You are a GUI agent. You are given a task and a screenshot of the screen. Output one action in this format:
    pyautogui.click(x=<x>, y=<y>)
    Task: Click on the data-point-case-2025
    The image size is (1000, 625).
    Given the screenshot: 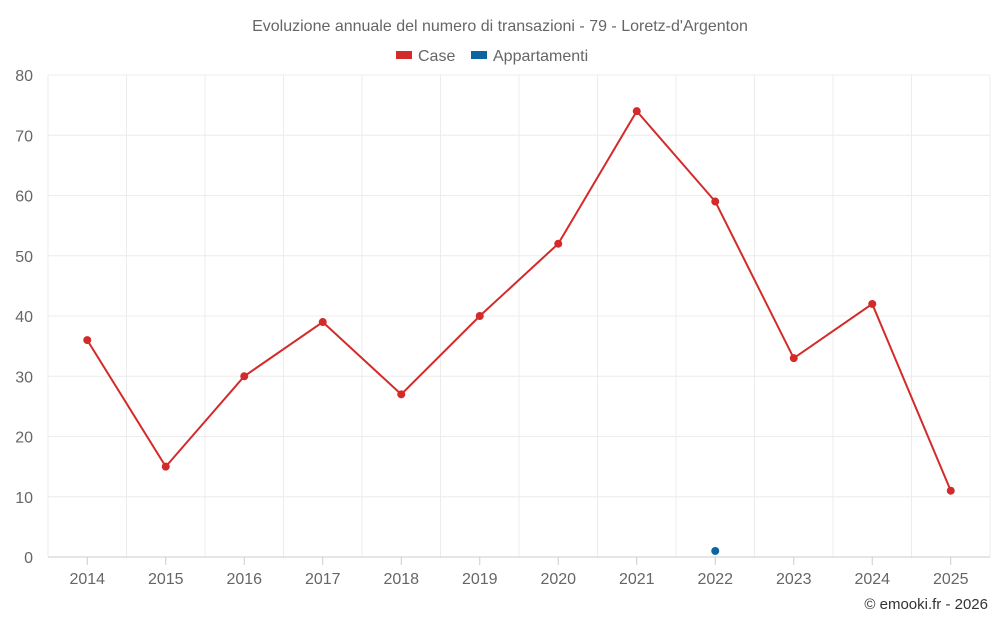 What is the action you would take?
    pyautogui.click(x=950, y=490)
    